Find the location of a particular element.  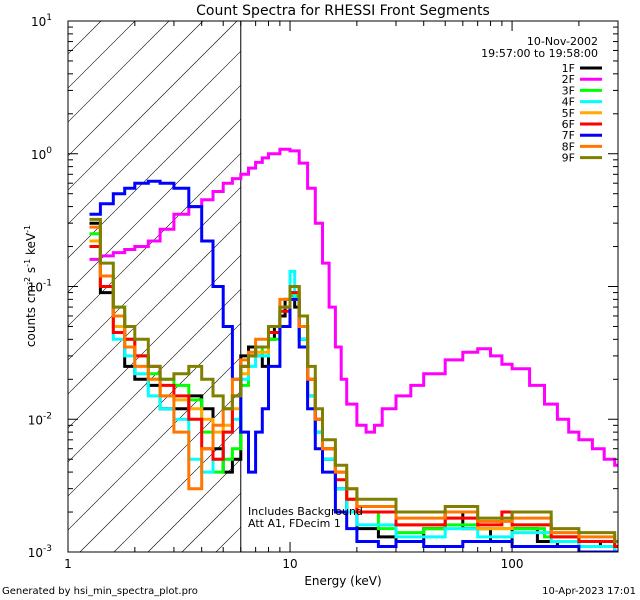

y-label-sup1: -2 is located at coordinates (27, 281).